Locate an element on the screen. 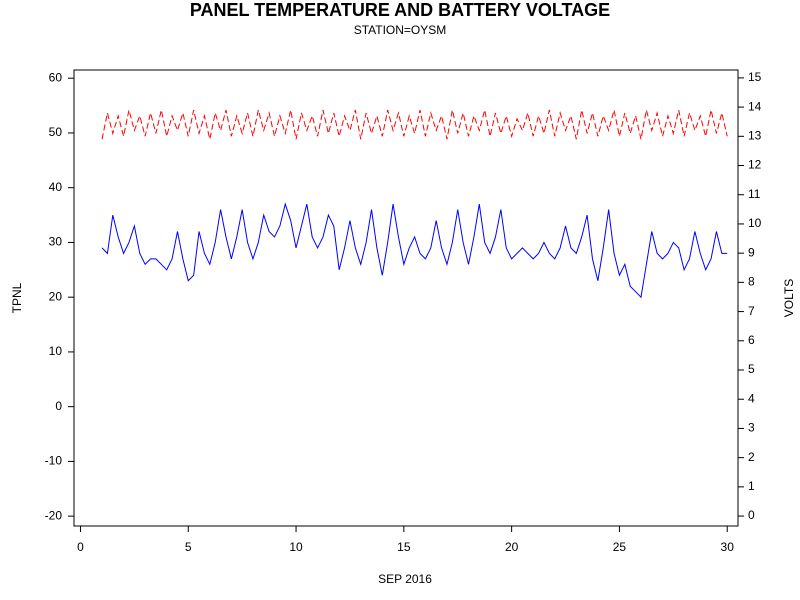 The height and width of the screenshot is (600, 800). y2-tick-label: 3 is located at coordinates (751, 428).